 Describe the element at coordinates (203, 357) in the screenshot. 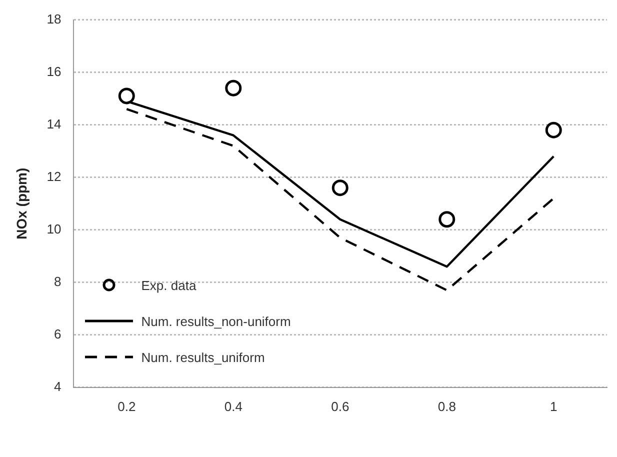

I see `legend-label: Num. results_uniform` at that location.